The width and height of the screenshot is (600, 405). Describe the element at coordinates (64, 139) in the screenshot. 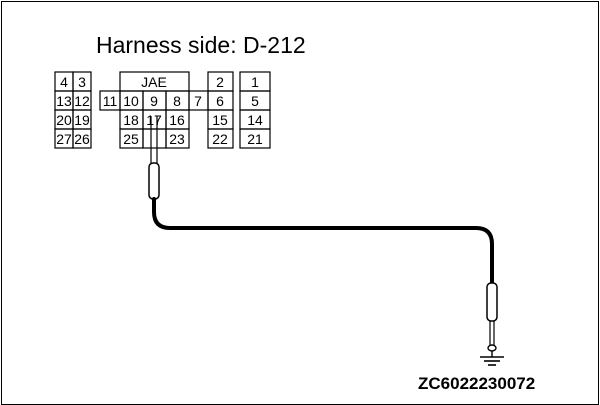

I see `pin-label-27: 27` at that location.